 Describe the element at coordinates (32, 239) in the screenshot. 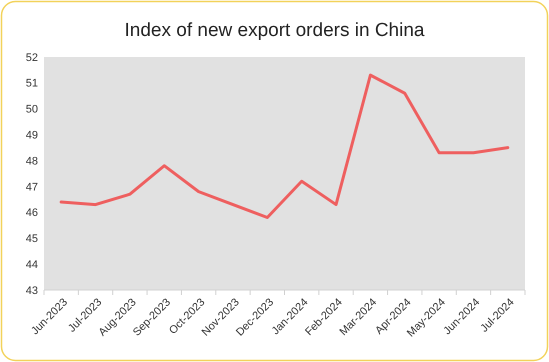

I see `y-tick-label: 45` at that location.